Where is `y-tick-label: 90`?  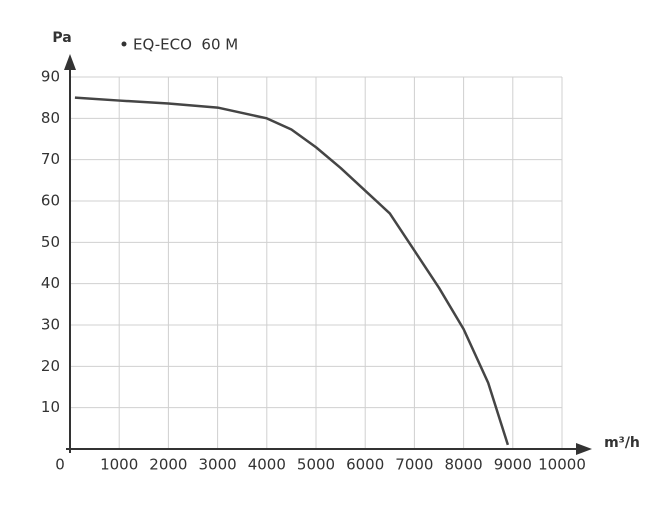 y-tick-label: 90 is located at coordinates (50, 77).